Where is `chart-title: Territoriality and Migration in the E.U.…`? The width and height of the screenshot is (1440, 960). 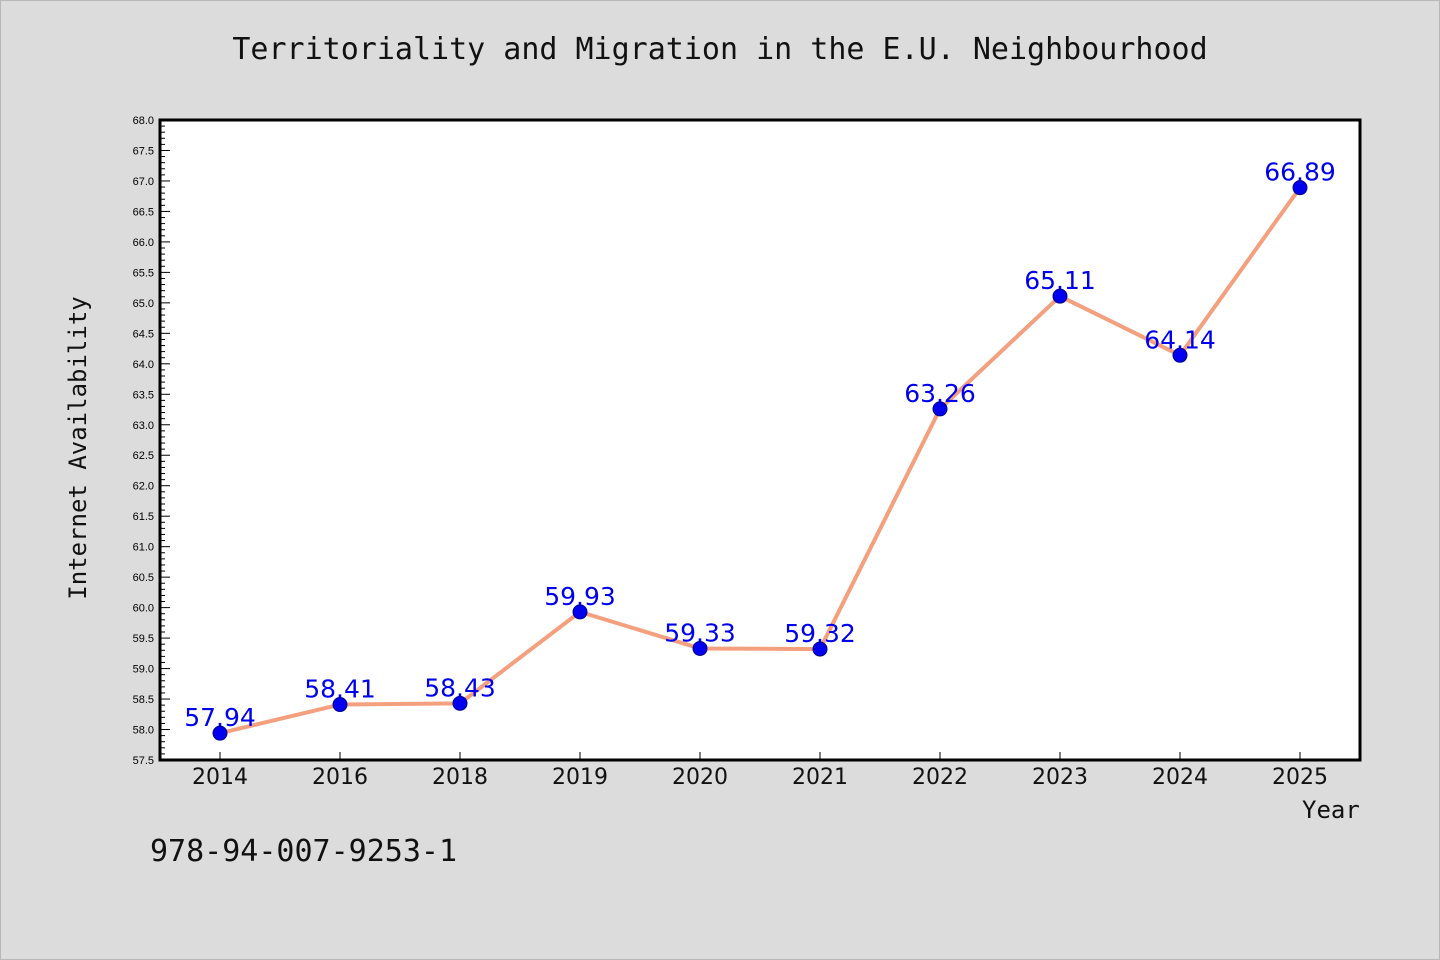 chart-title: Territoriality and Migration in the E.U.… is located at coordinates (720, 49).